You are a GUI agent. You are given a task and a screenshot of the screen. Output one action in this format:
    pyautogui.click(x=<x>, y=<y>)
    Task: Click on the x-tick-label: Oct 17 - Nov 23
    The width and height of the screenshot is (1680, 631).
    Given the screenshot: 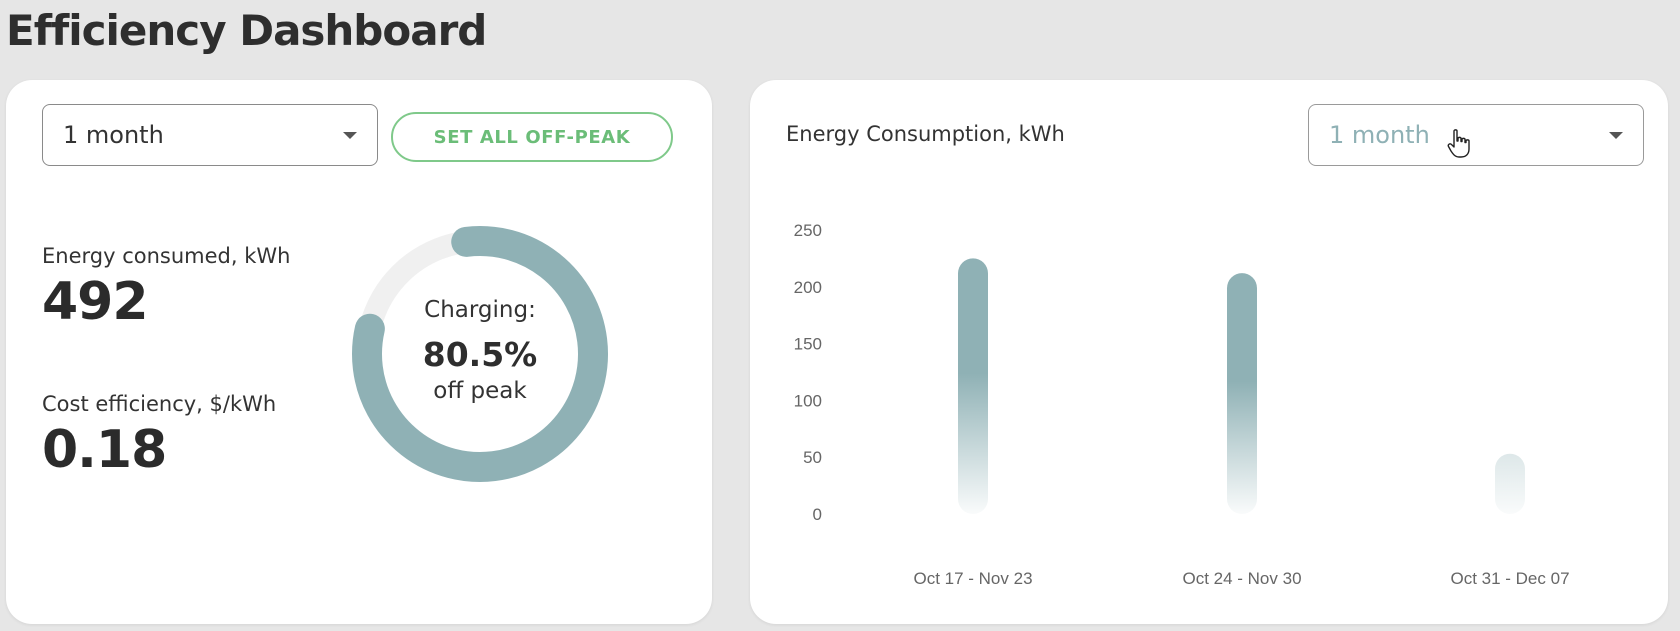 What is the action you would take?
    pyautogui.click(x=972, y=578)
    